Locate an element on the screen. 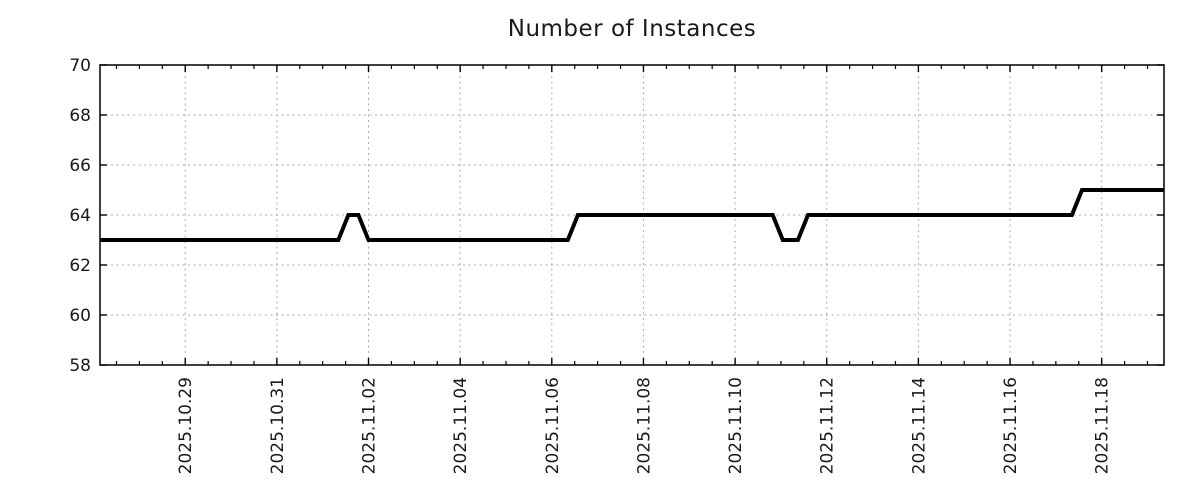 Image resolution: width=1200 pixels, height=500 pixels. y-tick-label: 68 is located at coordinates (80, 116).